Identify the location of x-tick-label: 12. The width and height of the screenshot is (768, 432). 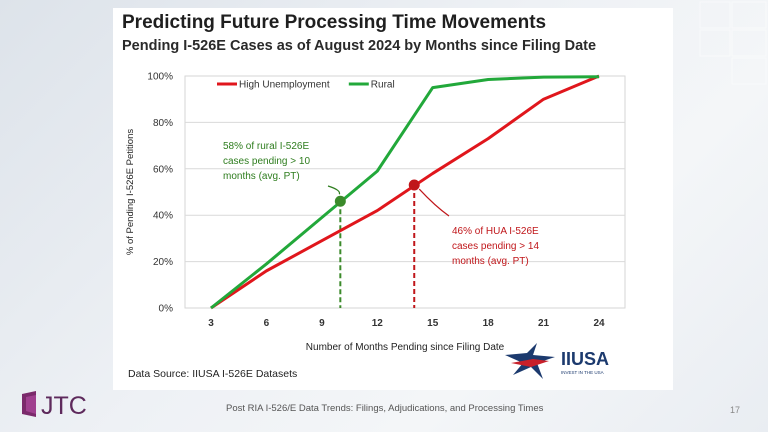
(378, 323).